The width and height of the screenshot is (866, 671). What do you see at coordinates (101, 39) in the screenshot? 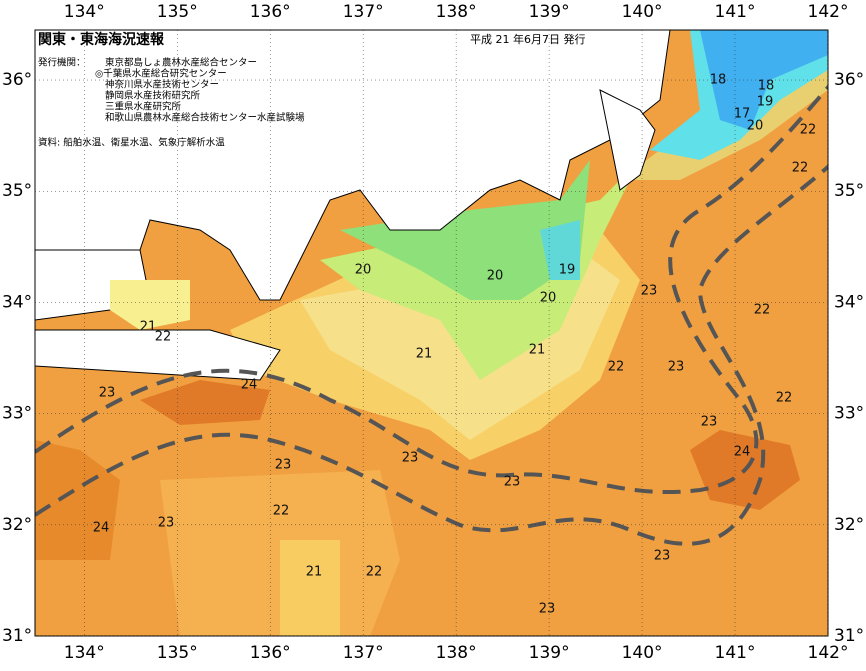
I see `title: 関東・東海海況速報` at bounding box center [101, 39].